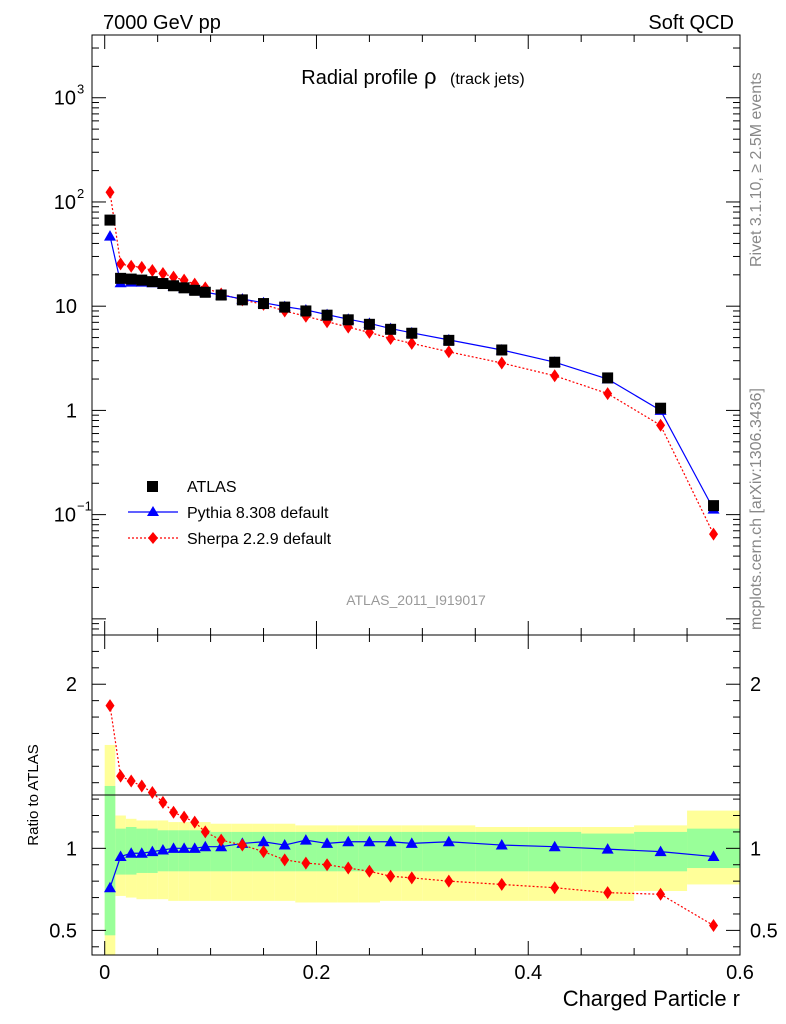 Image resolution: width=786 pixels, height=1024 pixels. Describe the element at coordinates (651, 998) in the screenshot. I see `x-axis-label: Charged Particle r` at that location.